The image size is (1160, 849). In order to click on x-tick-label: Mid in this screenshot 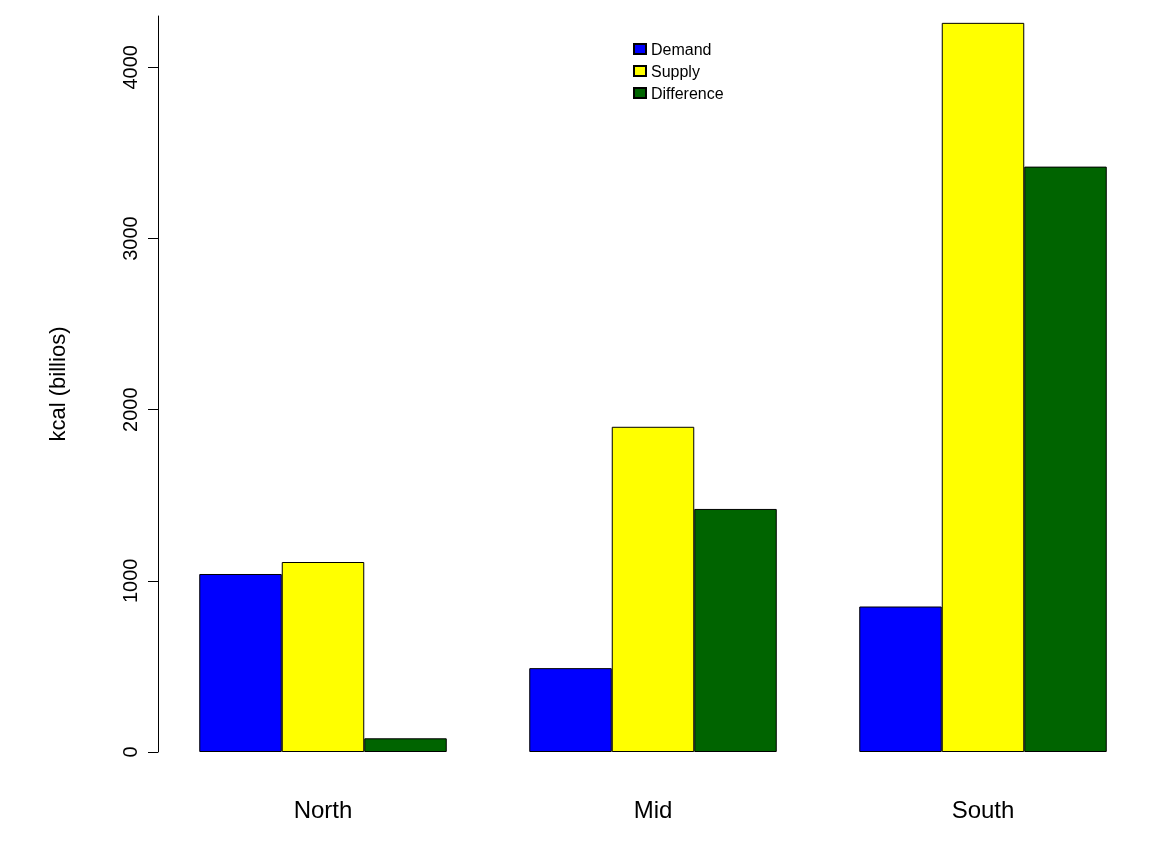, I will do `click(653, 809)`.